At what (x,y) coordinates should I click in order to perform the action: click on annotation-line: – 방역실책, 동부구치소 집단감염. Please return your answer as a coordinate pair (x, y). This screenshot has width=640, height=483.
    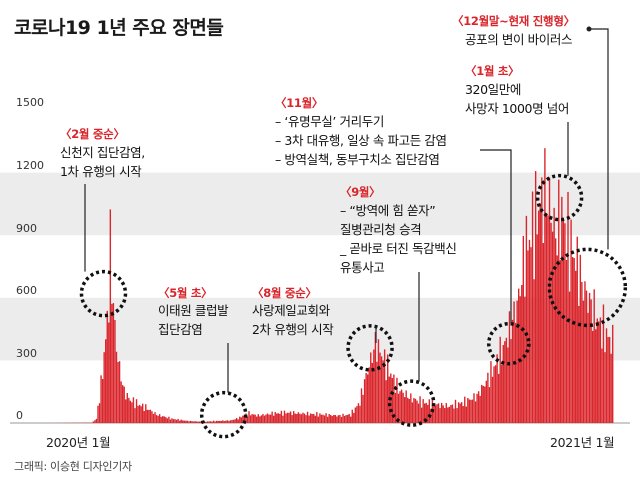
    Looking at the image, I should click on (357, 159).